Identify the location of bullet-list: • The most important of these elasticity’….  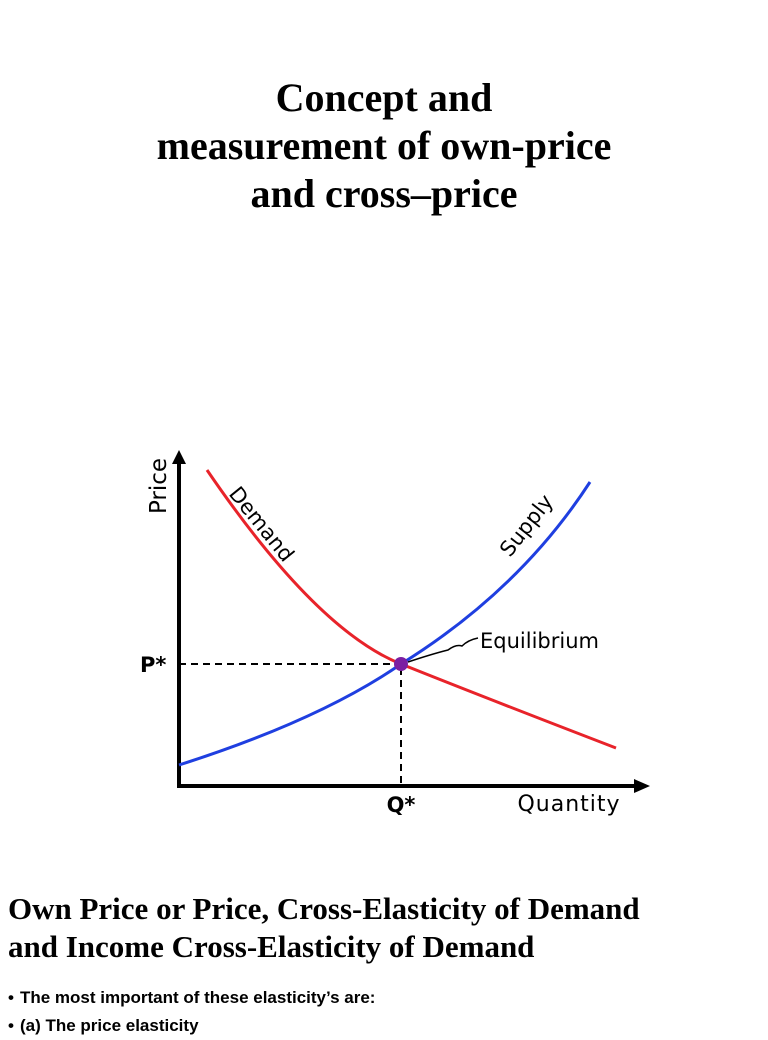
(388, 1012).